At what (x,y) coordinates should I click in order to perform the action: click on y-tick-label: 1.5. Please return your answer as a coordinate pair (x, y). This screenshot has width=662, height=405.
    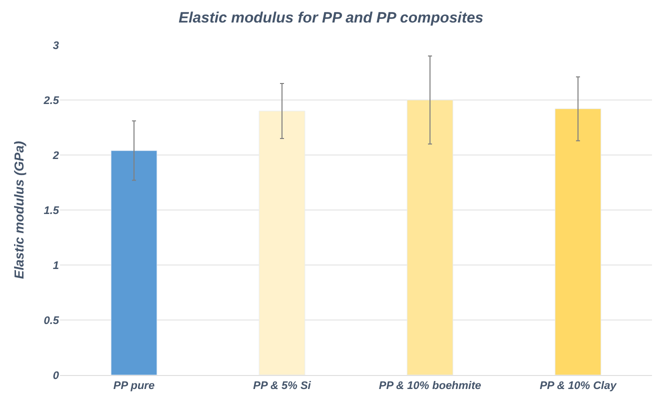
    Looking at the image, I should click on (52, 210).